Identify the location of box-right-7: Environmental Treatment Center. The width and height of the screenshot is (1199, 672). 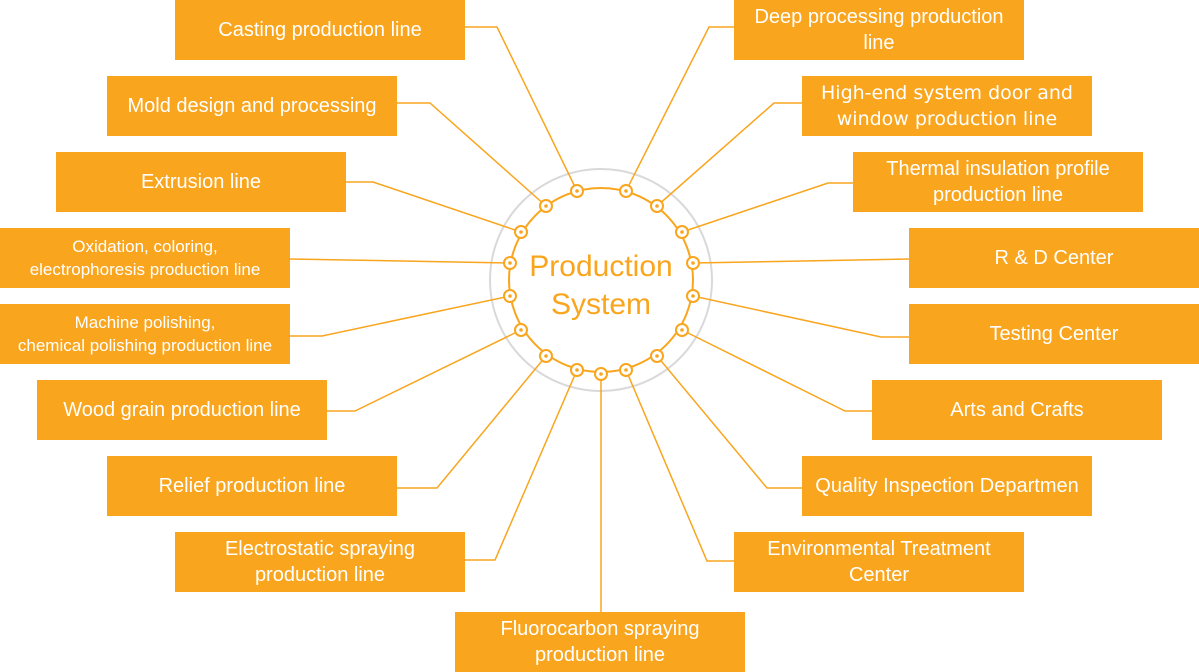
(879, 562).